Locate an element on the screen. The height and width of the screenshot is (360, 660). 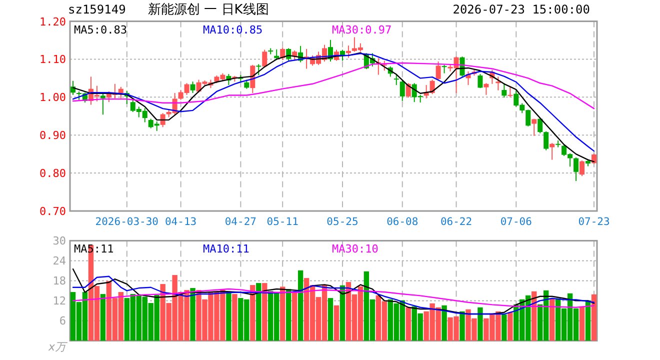
y-tick-label: 24 is located at coordinates (59, 261).